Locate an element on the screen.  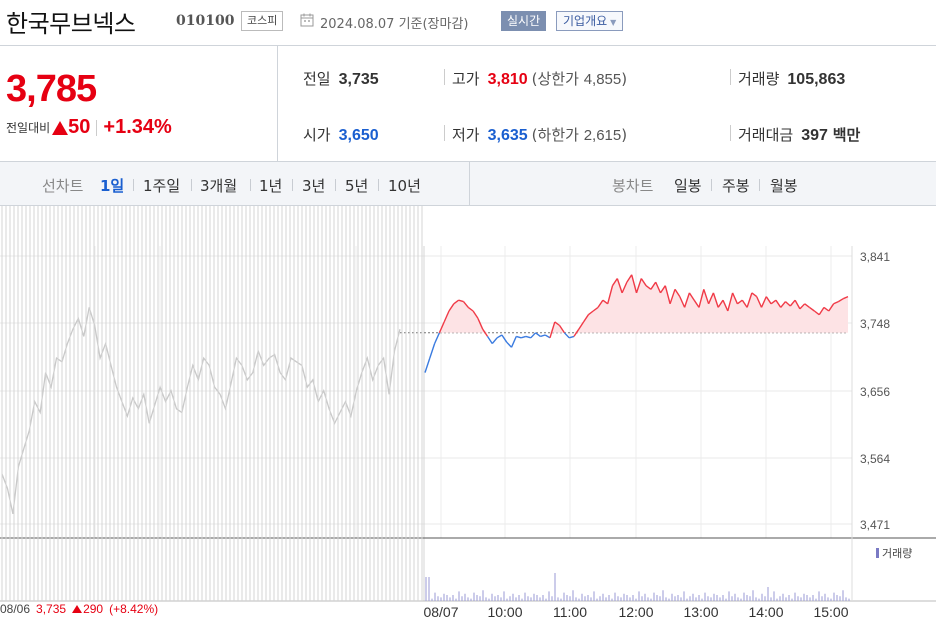
y-tick-label: 3,471 is located at coordinates (875, 525).